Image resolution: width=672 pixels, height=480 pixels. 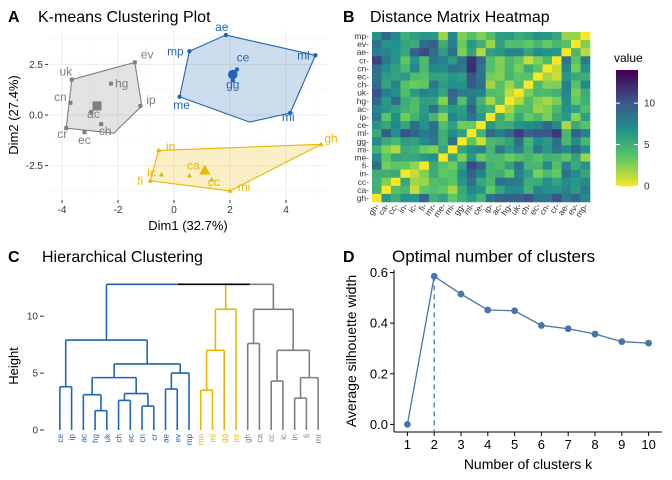 What do you see at coordinates (349, 257) in the screenshot?
I see `panel-d-letter: D` at bounding box center [349, 257].